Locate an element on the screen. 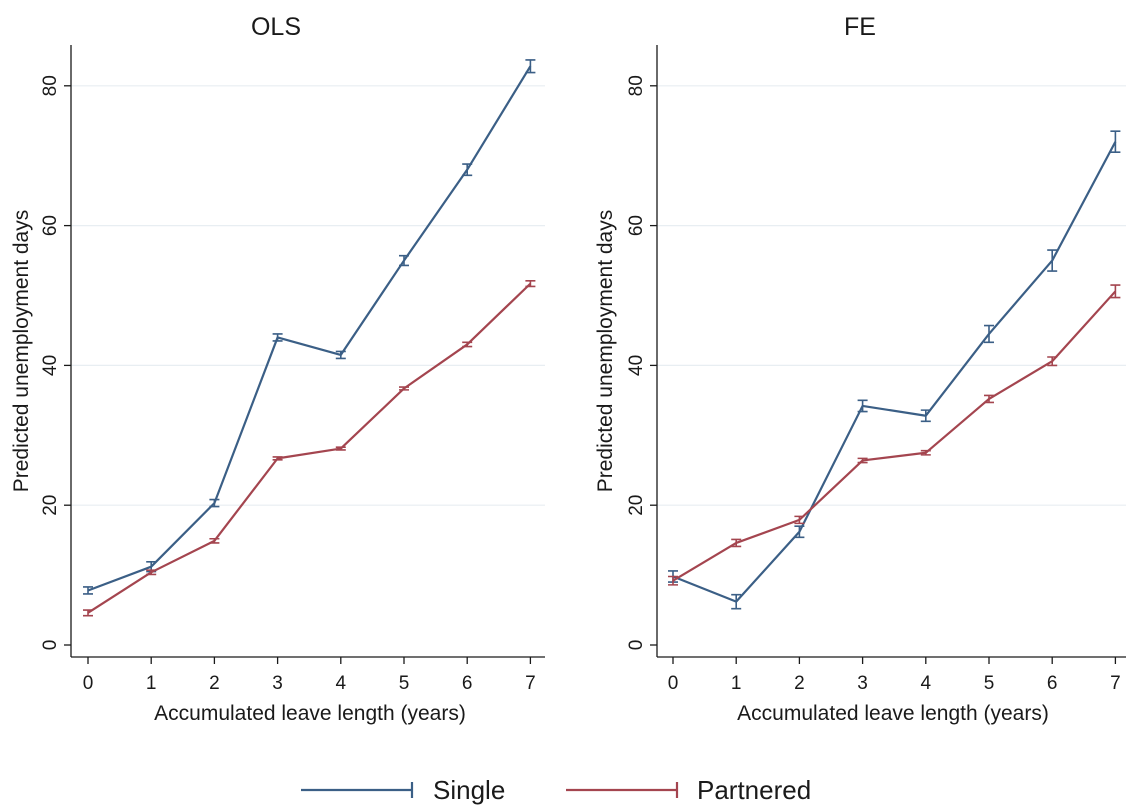  ols-y-tick-label: 0 is located at coordinates (50, 645).